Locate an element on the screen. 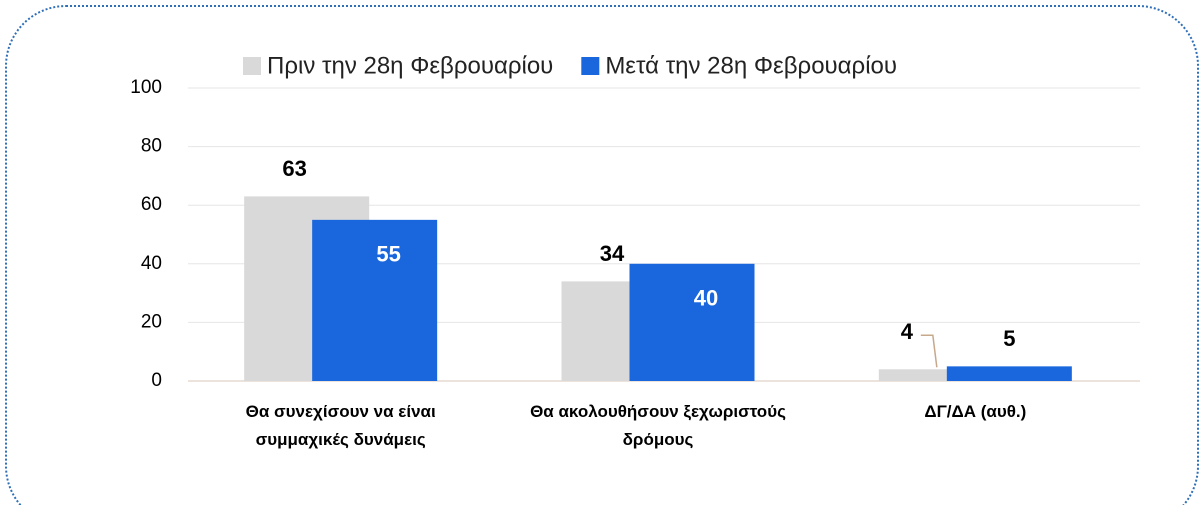 The image size is (1204, 505). y-tick-label: 20 is located at coordinates (151, 321).